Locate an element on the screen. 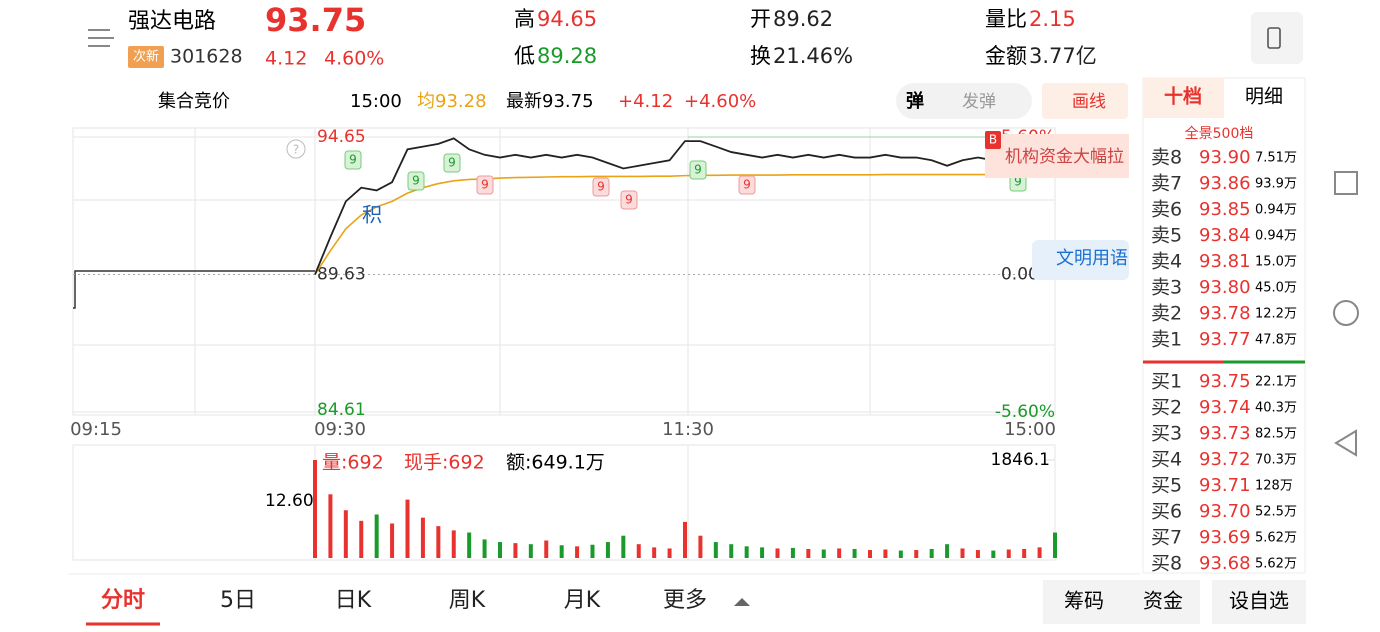  book-vol: 47.8万 is located at coordinates (1276, 340).